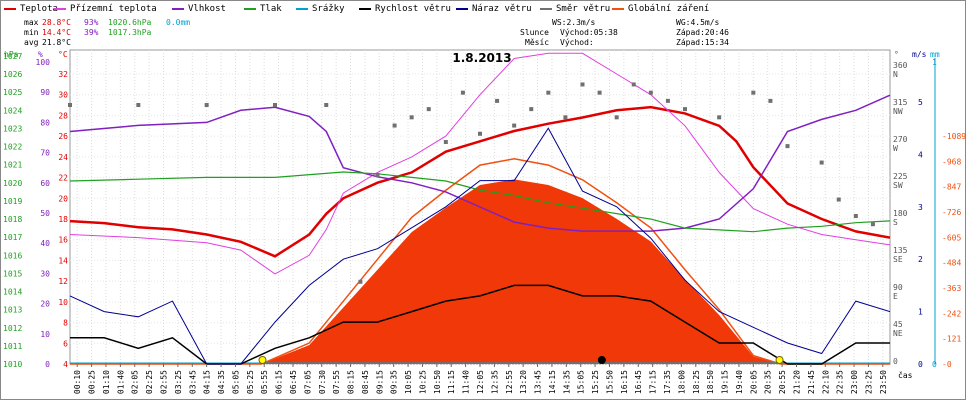  Describe the element at coordinates (271, 9) in the screenshot. I see `legend-label: Tlak` at that location.